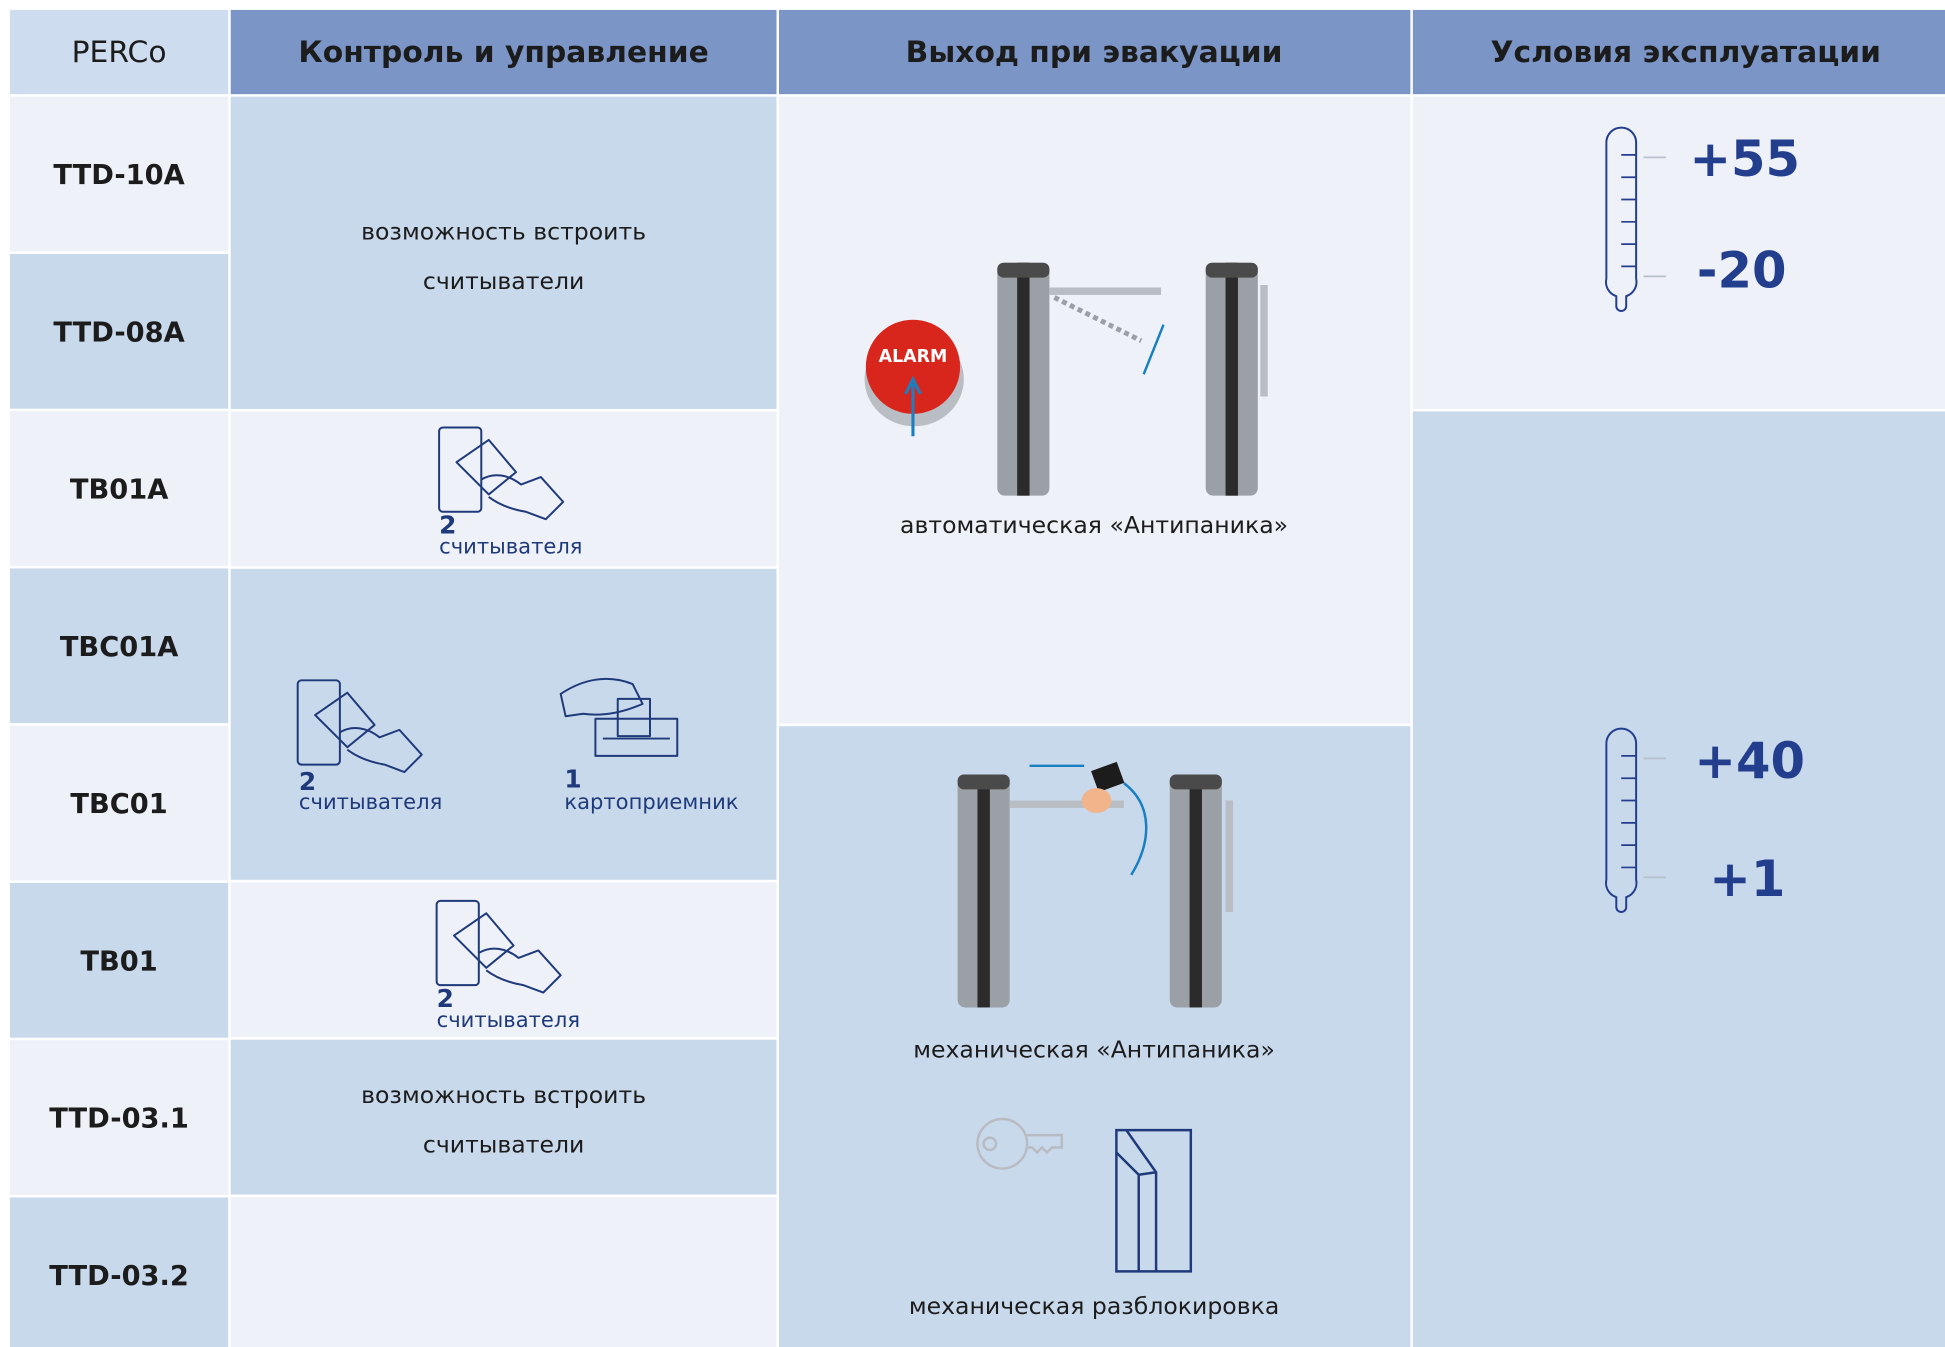 This screenshot has height=1347, width=1945. I want to click on evacuation-mode: автоматическая «Антипаника», so click(1094, 525).